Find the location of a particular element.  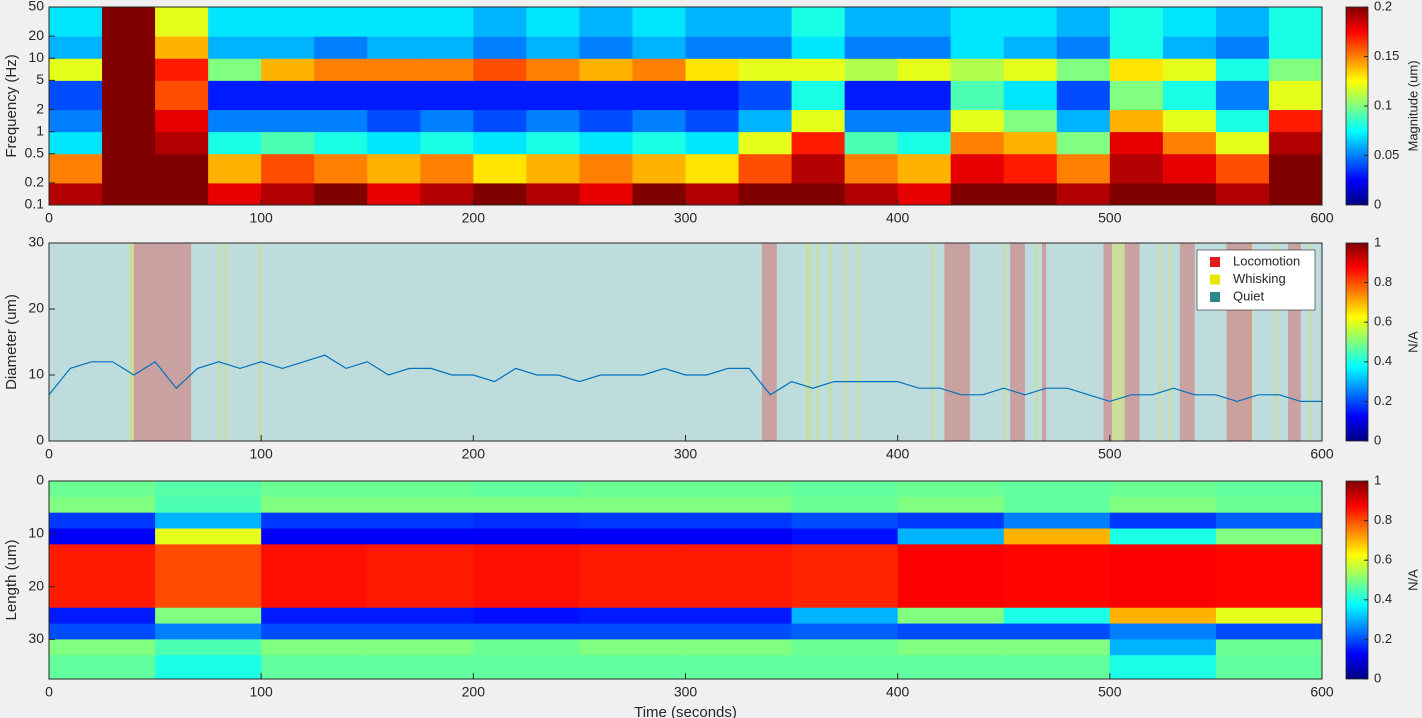

colorbar-tick-label: 0.05 is located at coordinates (1386, 154).